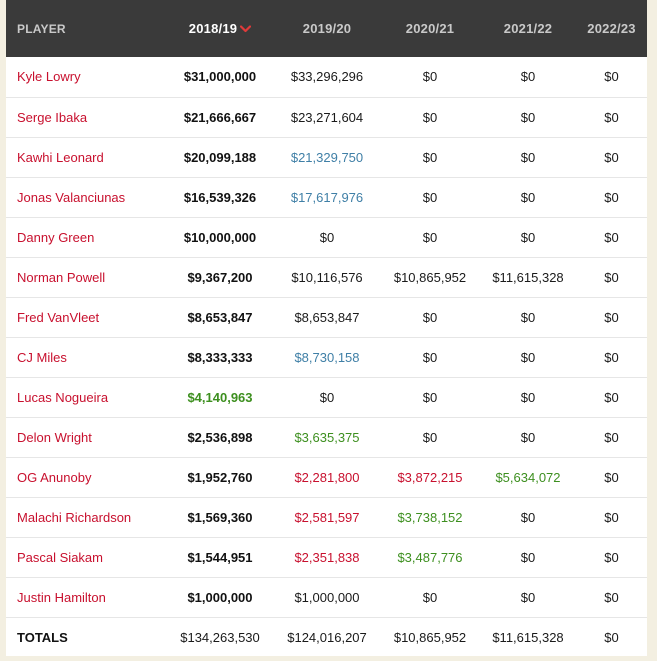  Describe the element at coordinates (528, 28) in the screenshot. I see `column-header-season-4: 2021/22` at that location.